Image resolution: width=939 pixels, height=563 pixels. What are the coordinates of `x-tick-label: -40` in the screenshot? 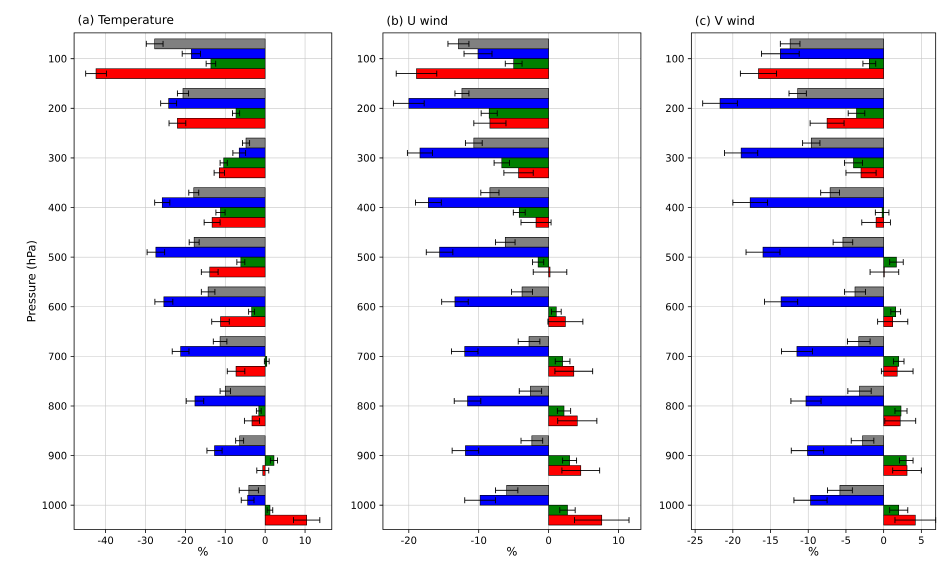 It's located at (106, 540).